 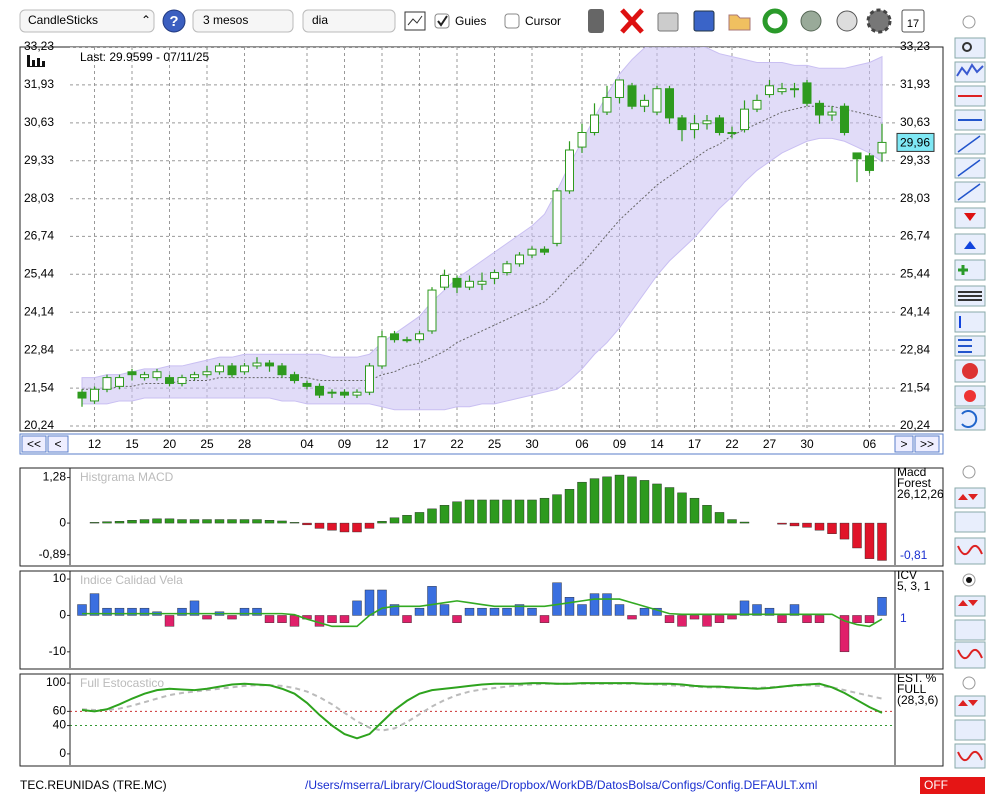 I want to click on indicator-legend: FULL, so click(x=912, y=689).